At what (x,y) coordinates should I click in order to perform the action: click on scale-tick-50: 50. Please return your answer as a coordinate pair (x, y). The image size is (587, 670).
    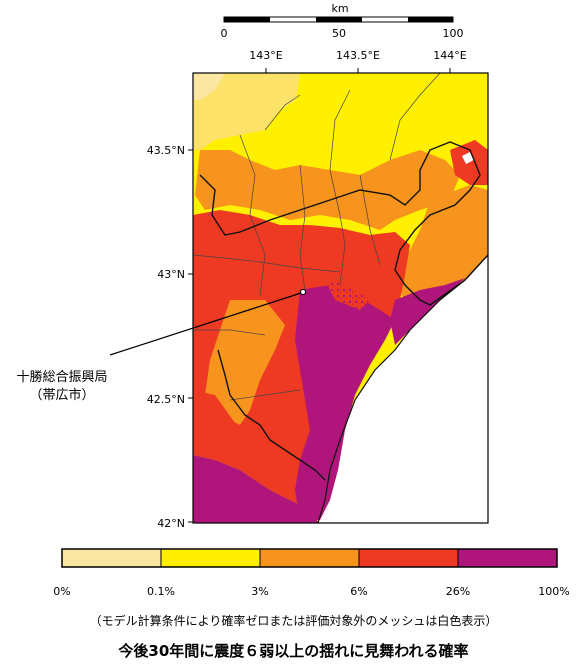
    Looking at the image, I should click on (339, 33).